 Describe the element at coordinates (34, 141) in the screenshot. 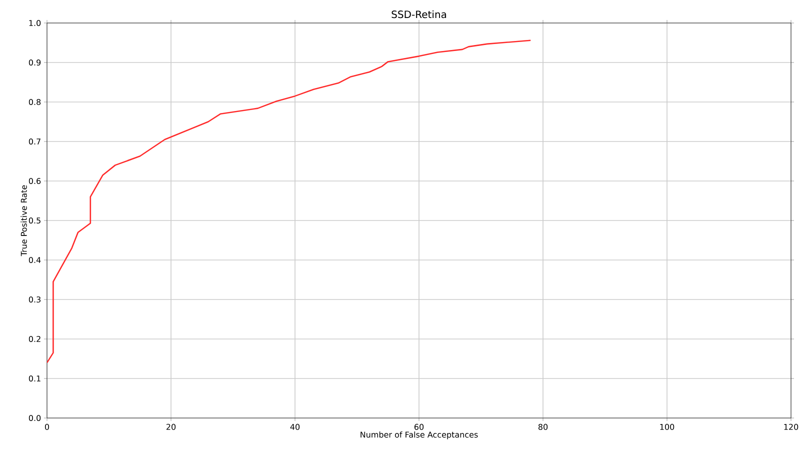

I see `y-tick-label: 0.7` at that location.